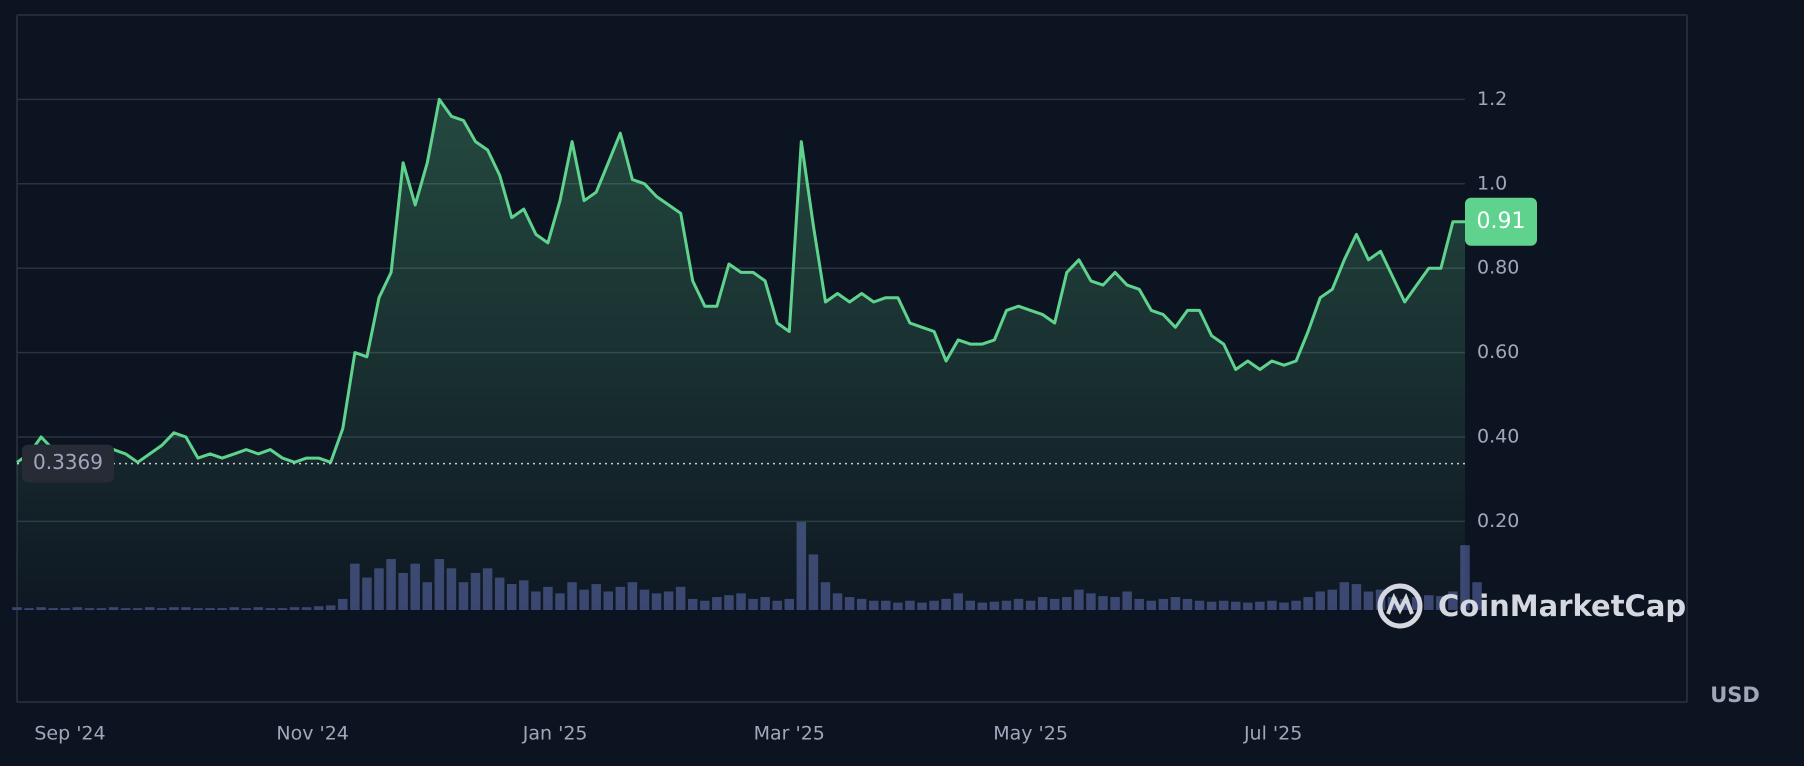 The width and height of the screenshot is (1804, 766). Describe the element at coordinates (1492, 99) in the screenshot. I see `y-tick-label: 1.2` at that location.